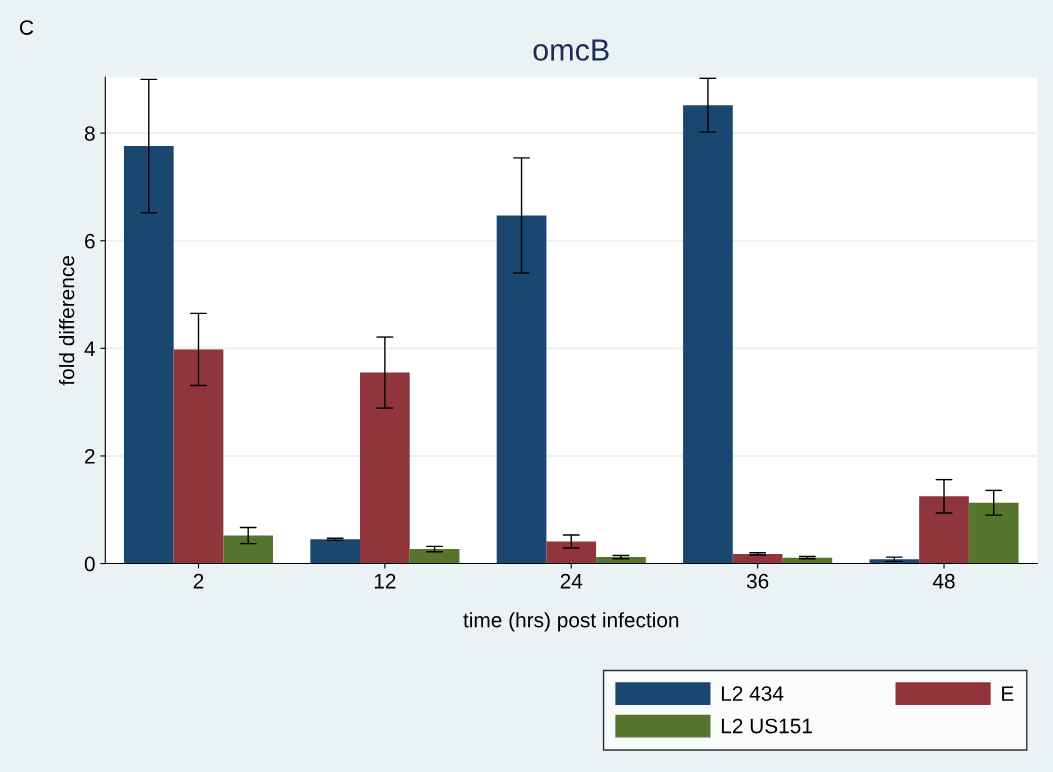  Describe the element at coordinates (90, 241) in the screenshot. I see `y-tick-label: 6` at that location.